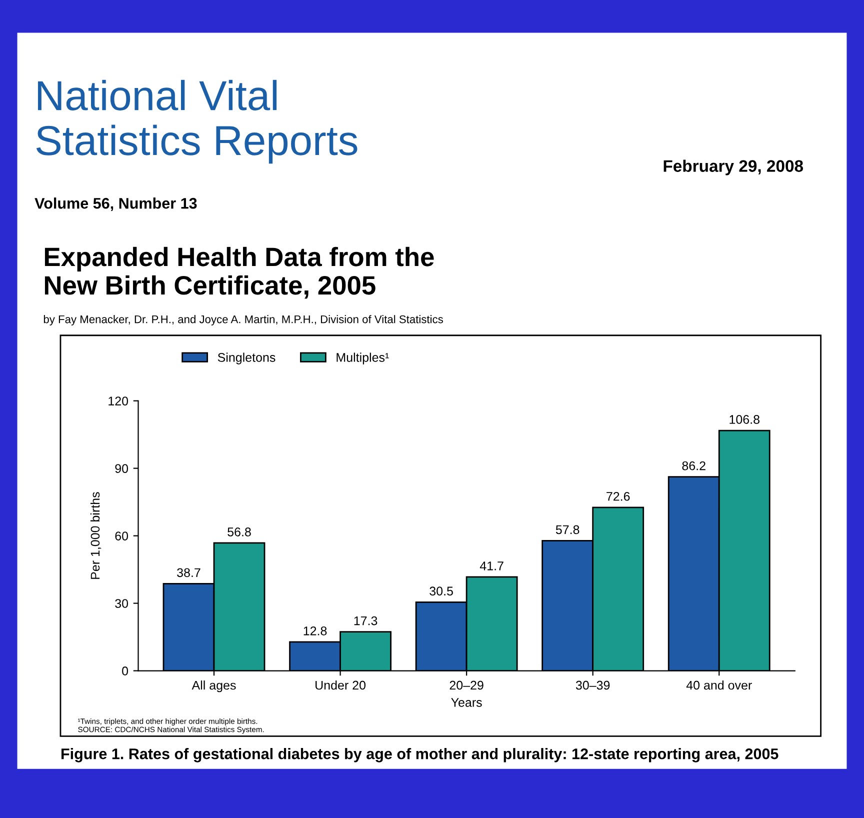 This screenshot has height=818, width=864. I want to click on data-label: 86.2, so click(694, 465).